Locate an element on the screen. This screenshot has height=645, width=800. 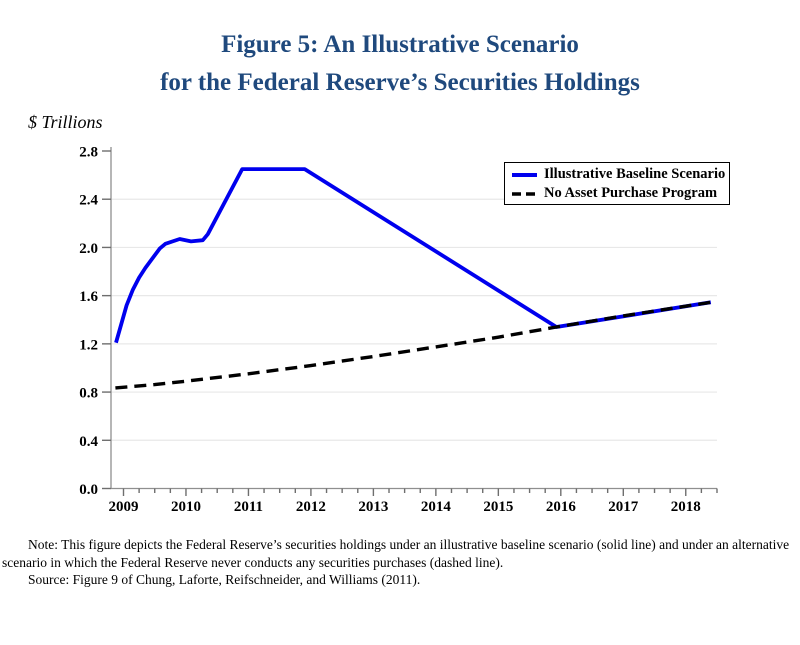
x-tick-label: 2012 is located at coordinates (311, 507).